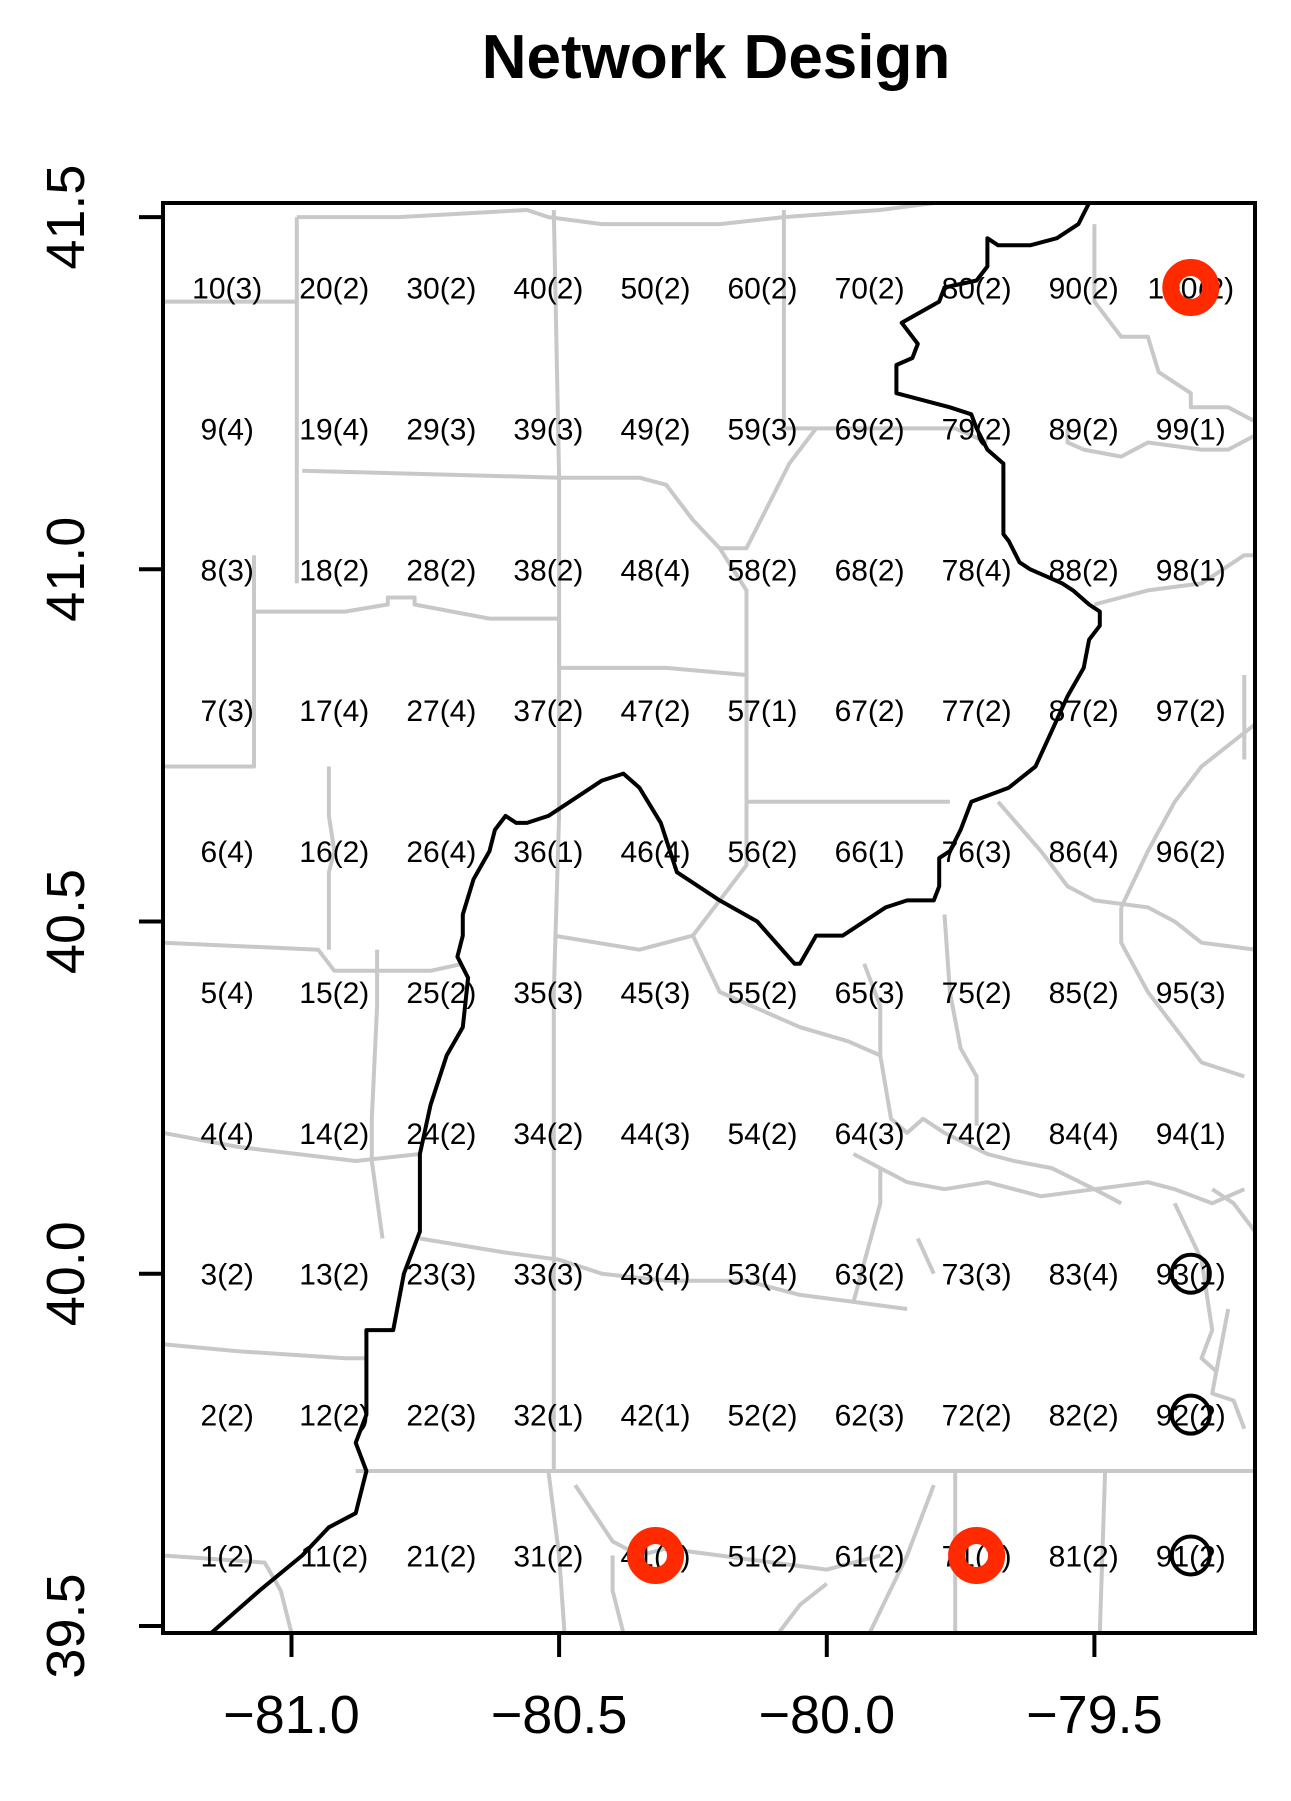 The image size is (1291, 1801). What do you see at coordinates (334, 1557) in the screenshot?
I see `cell-label: 11(2)` at bounding box center [334, 1557].